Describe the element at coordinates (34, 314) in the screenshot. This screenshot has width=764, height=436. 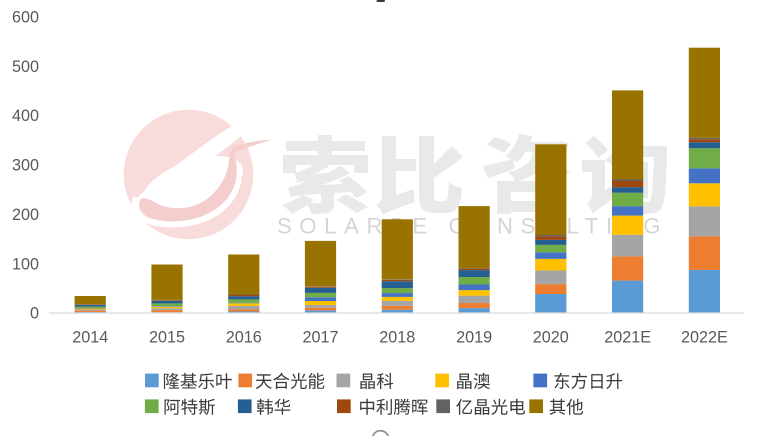
I see `svg-text: 0` at that location.